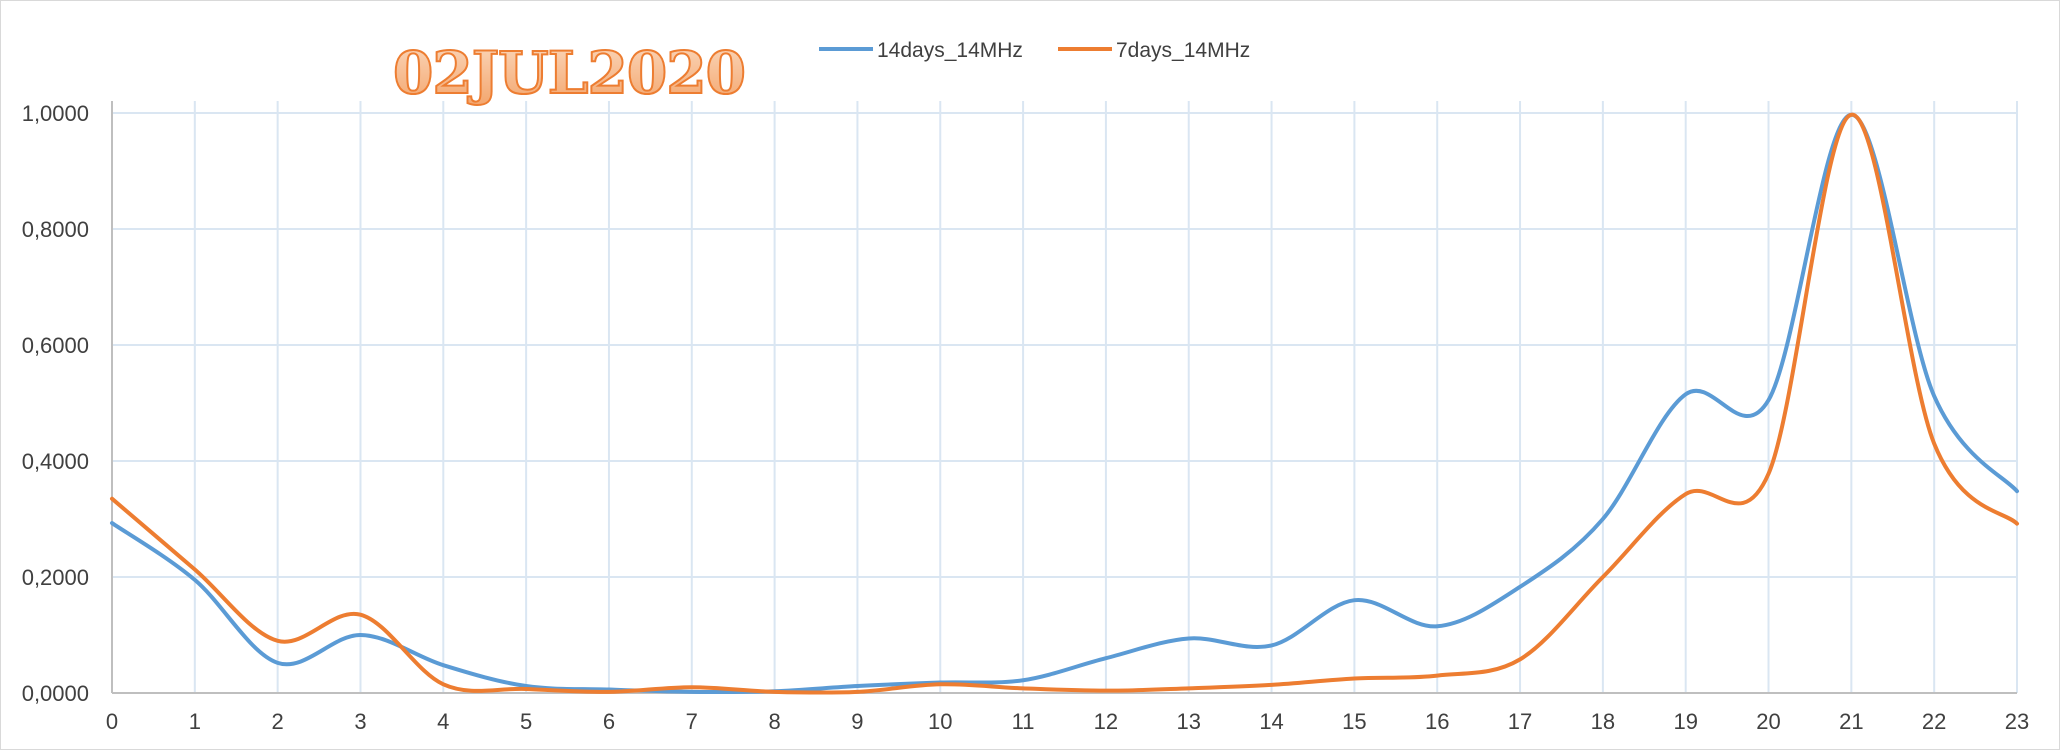 The width and height of the screenshot is (2060, 751). Describe the element at coordinates (55, 345) in the screenshot. I see `y-tick-label: 0,6000` at that location.